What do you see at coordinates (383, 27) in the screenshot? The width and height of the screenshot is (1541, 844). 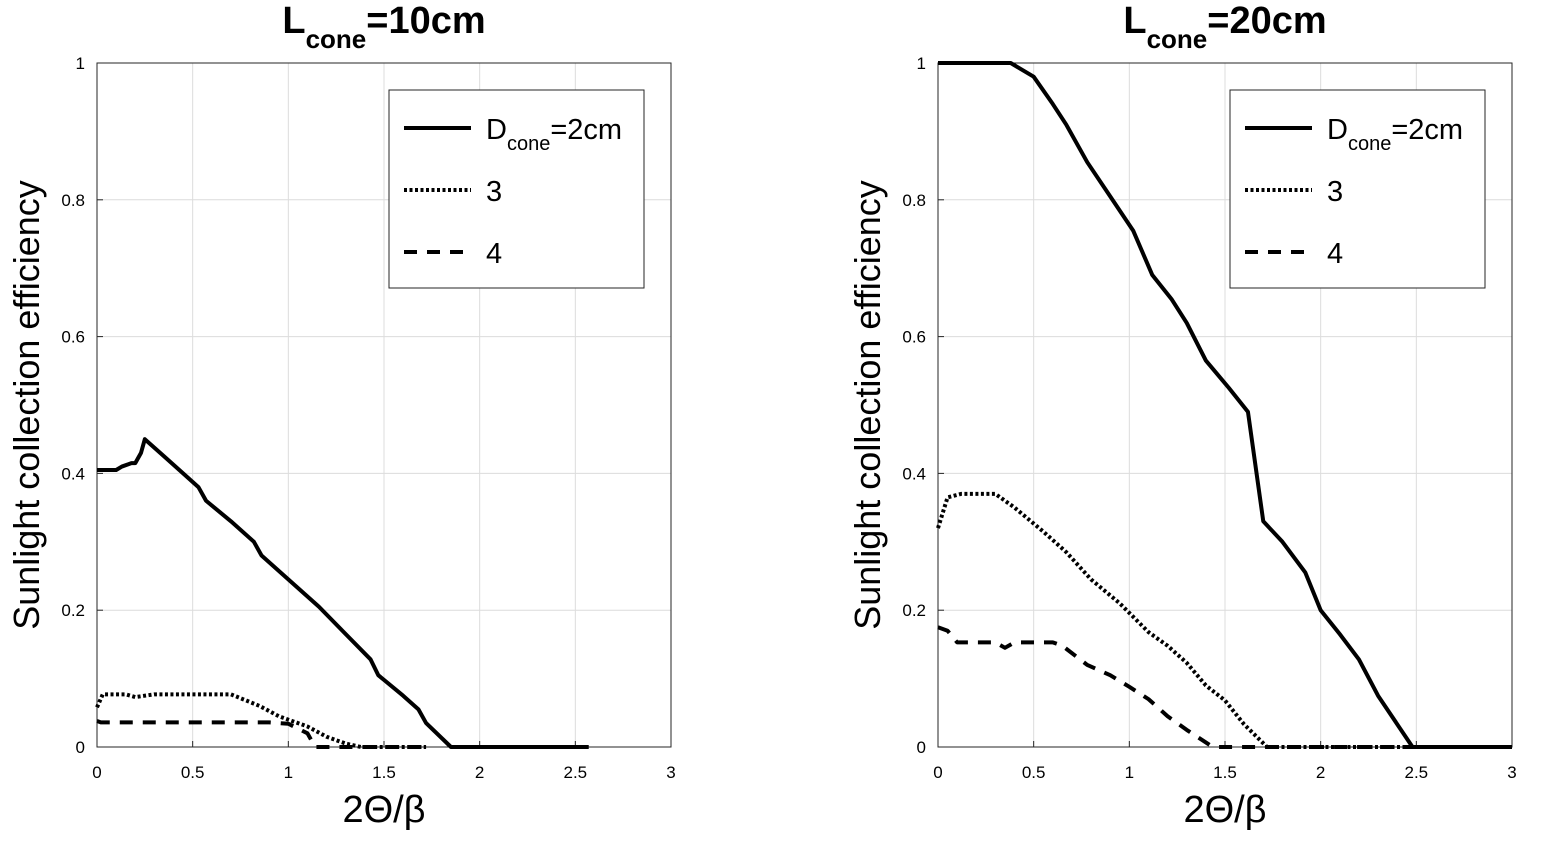 I see `chart-title: Lcone=10cm` at bounding box center [383, 27].